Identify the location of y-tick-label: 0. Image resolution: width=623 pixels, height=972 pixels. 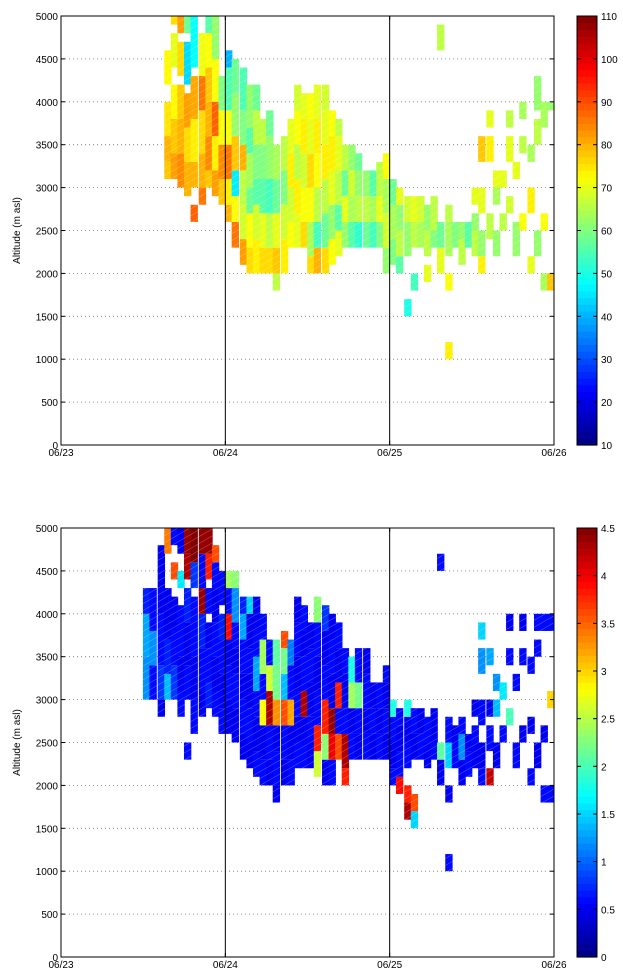
(55, 446).